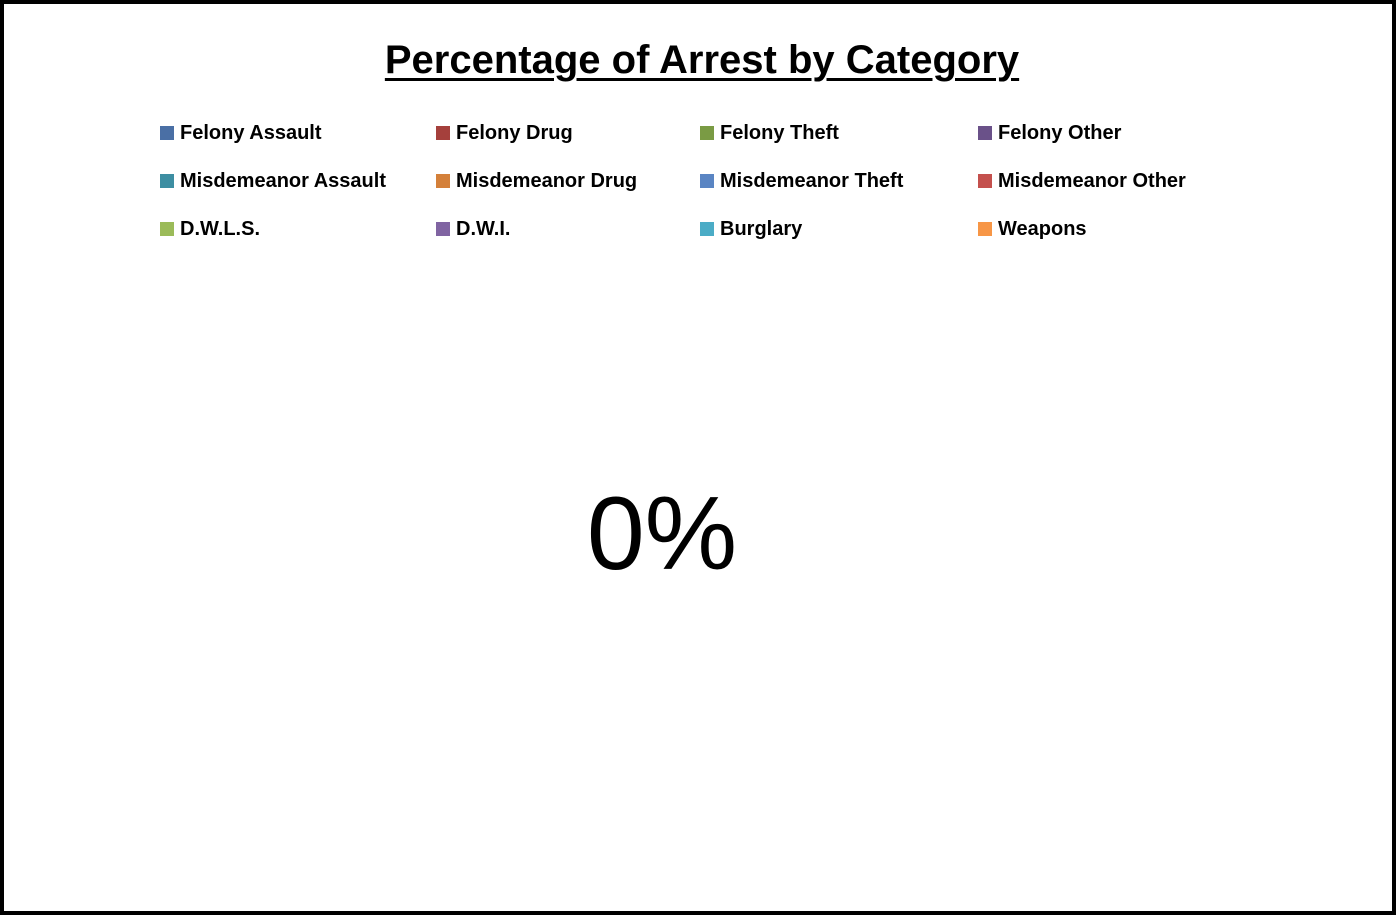 The image size is (1396, 915). What do you see at coordinates (283, 180) in the screenshot?
I see `legend-label: Misdemeanor Assault` at bounding box center [283, 180].